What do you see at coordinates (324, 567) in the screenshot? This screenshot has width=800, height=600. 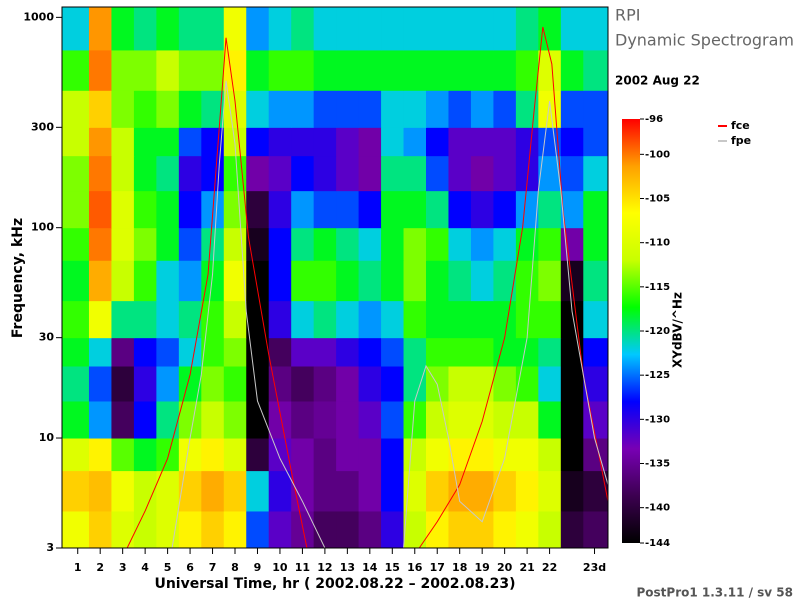 I see `x-tick-label: 12` at bounding box center [324, 567].